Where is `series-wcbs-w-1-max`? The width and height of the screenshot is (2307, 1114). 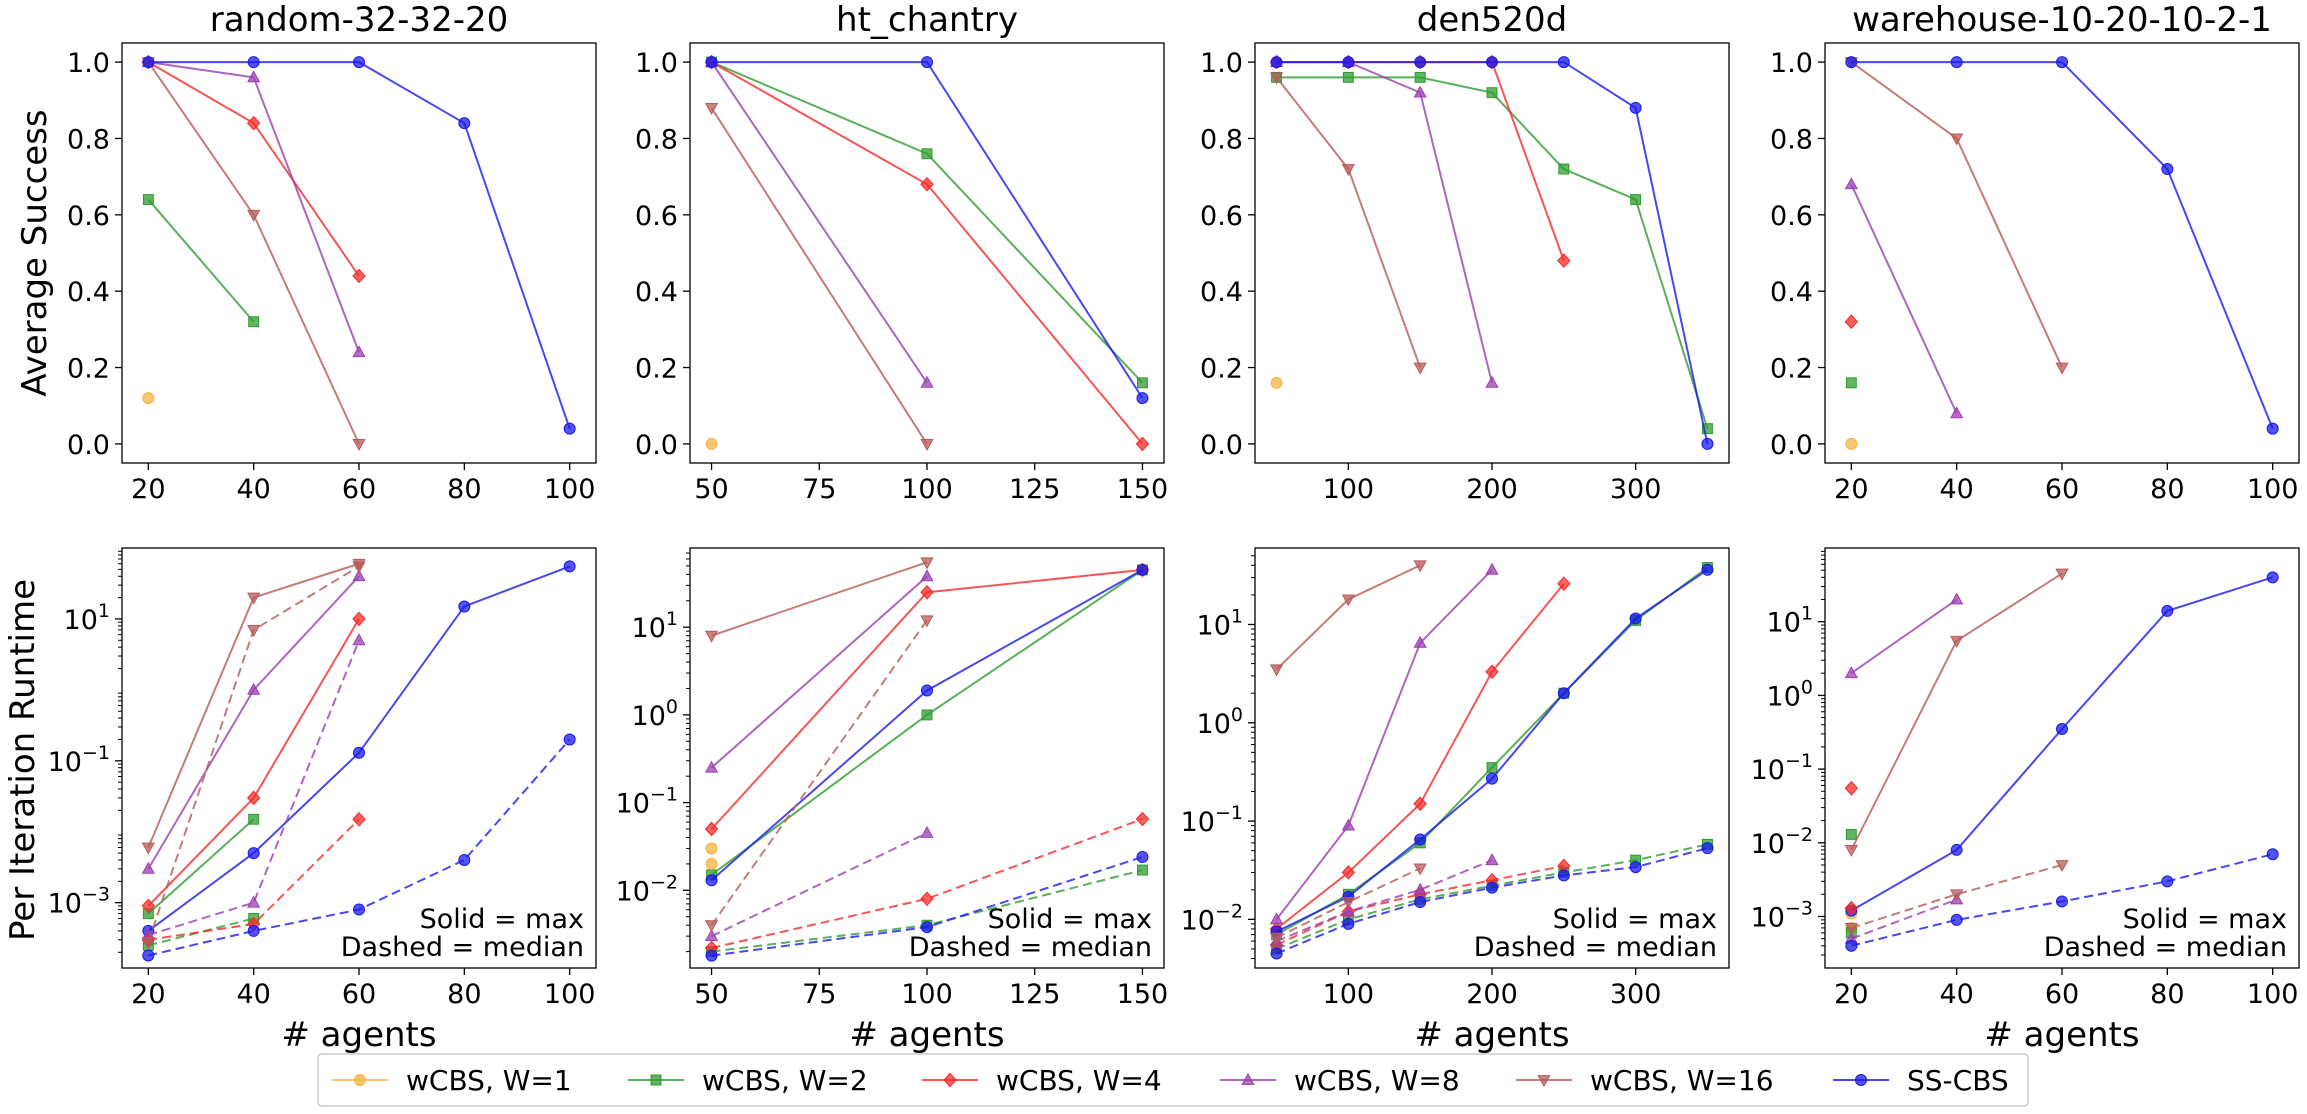 series-wcbs-w-1-max is located at coordinates (711, 848).